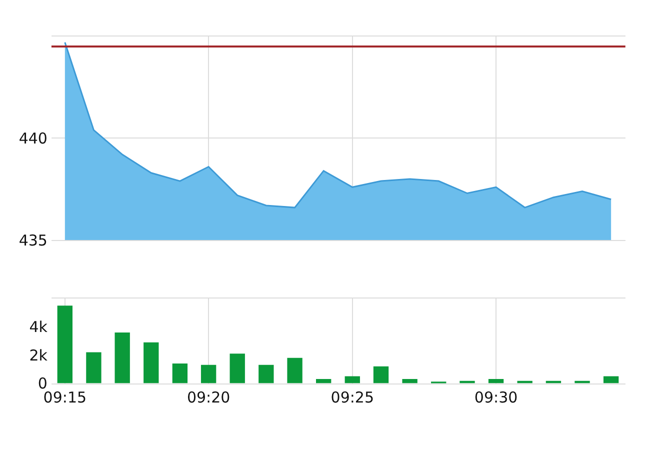  I want to click on x-tick-label: 09:25, so click(352, 397).